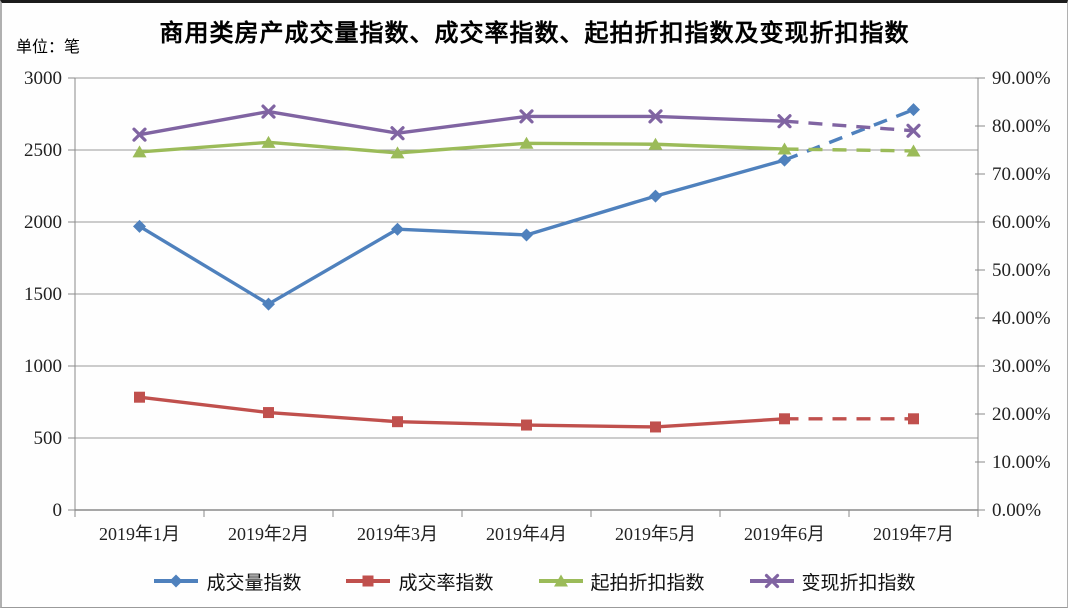 This screenshot has height=608, width=1068. I want to click on legend-item-starting-discount-index: 起拍折扣指数, so click(621, 581).